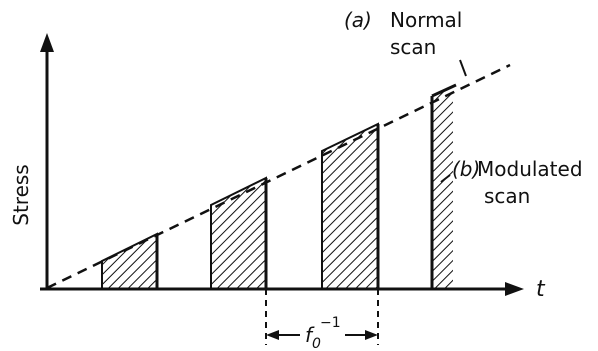  What do you see at coordinates (541, 289) in the screenshot?
I see `x-axis-label: t` at bounding box center [541, 289].